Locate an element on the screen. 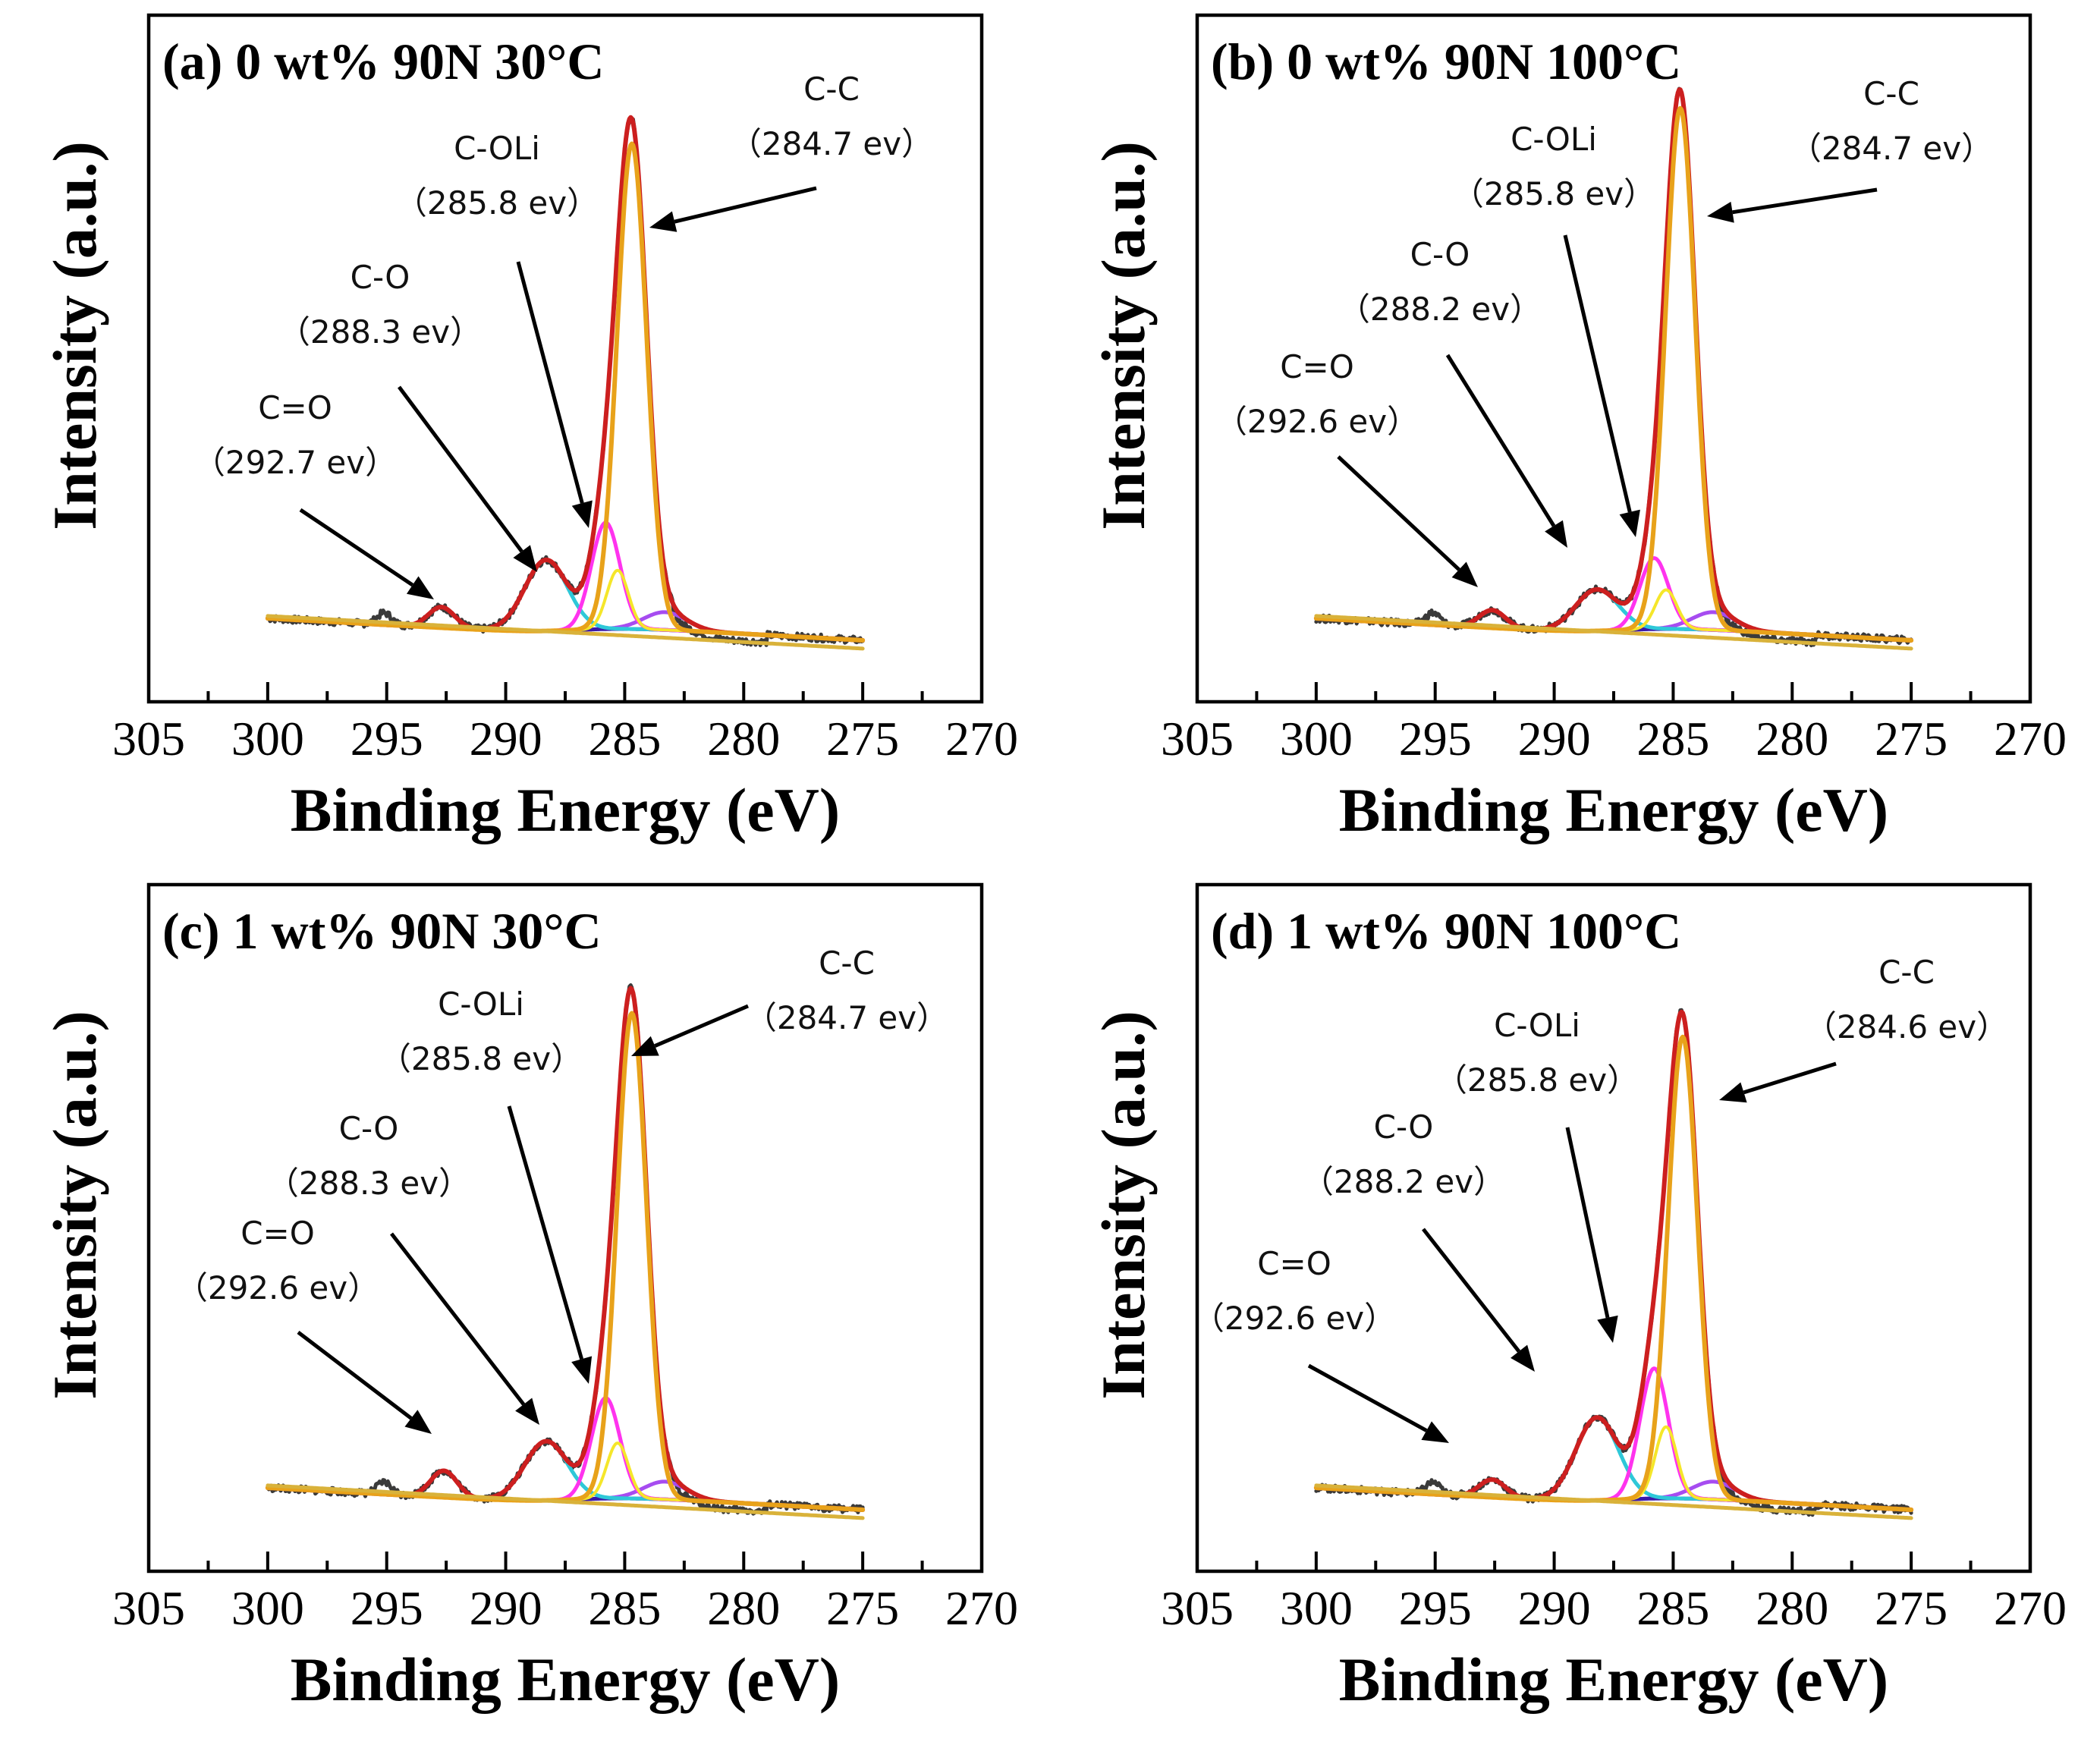 The image size is (2100, 1745). panel-title: (d) 1 wt% 90N 100°C is located at coordinates (1446, 931).